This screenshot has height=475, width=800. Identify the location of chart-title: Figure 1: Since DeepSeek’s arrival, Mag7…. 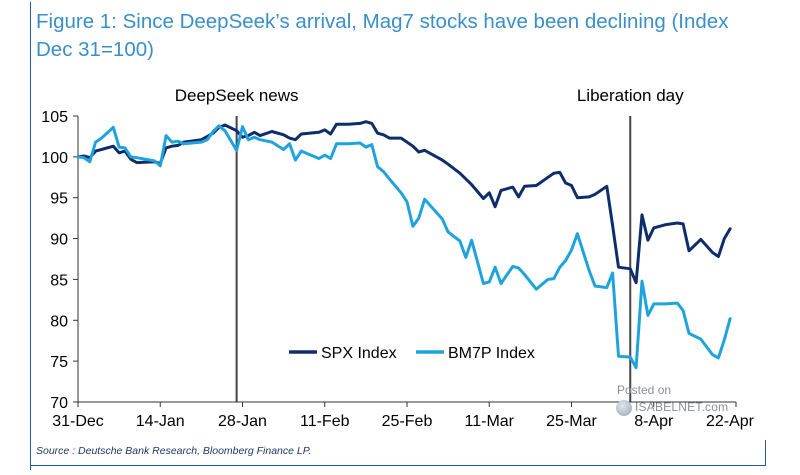
(382, 35).